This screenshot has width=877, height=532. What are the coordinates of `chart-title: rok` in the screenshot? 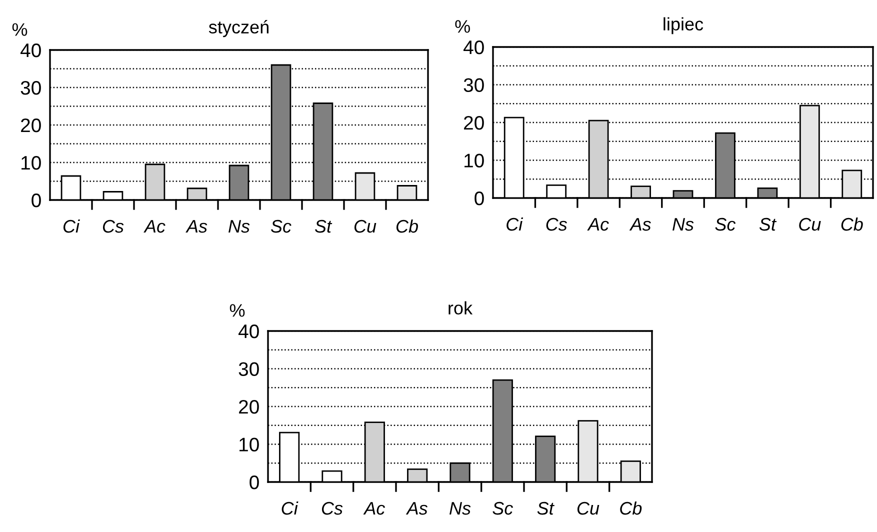 It's located at (460, 308).